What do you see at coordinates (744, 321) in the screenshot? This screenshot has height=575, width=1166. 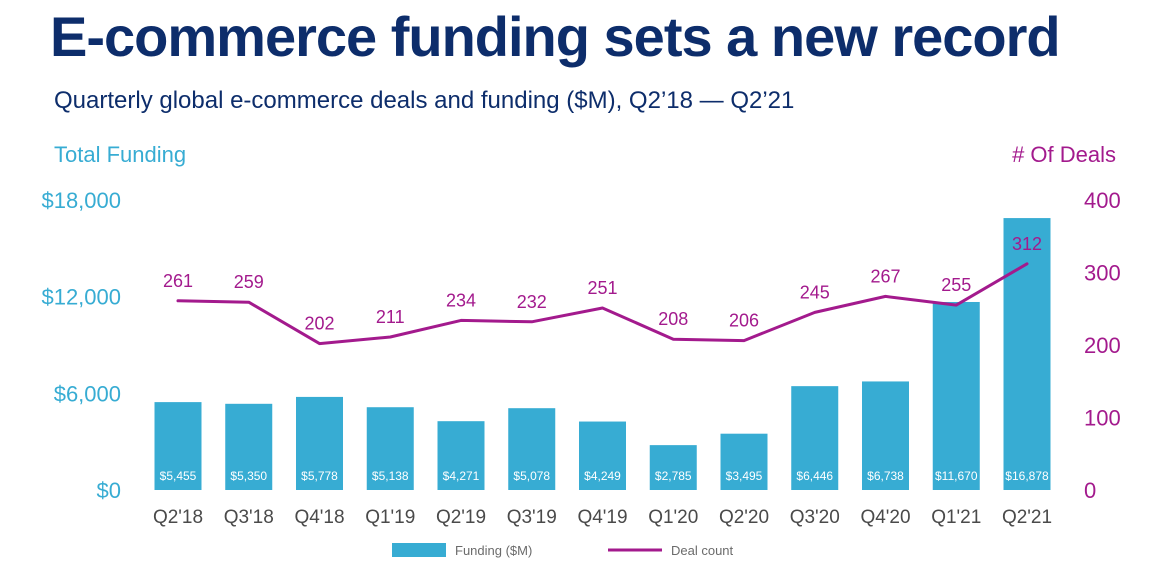 I see `deal-count-label: 206` at bounding box center [744, 321].